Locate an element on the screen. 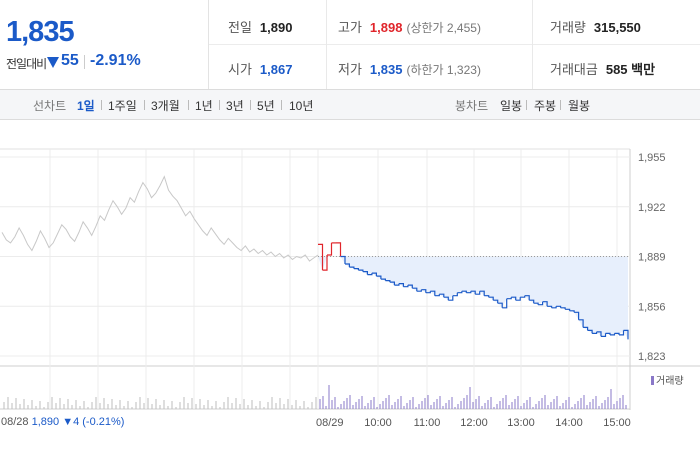 The width and height of the screenshot is (700, 450). volume-bars is located at coordinates (315, 397).